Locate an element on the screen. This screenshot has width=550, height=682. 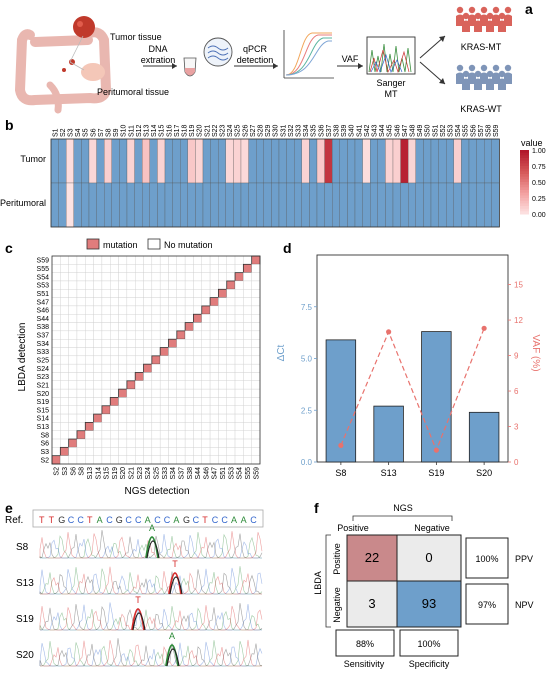
chart-x-tick-label: S8 is located at coordinates (340, 473).